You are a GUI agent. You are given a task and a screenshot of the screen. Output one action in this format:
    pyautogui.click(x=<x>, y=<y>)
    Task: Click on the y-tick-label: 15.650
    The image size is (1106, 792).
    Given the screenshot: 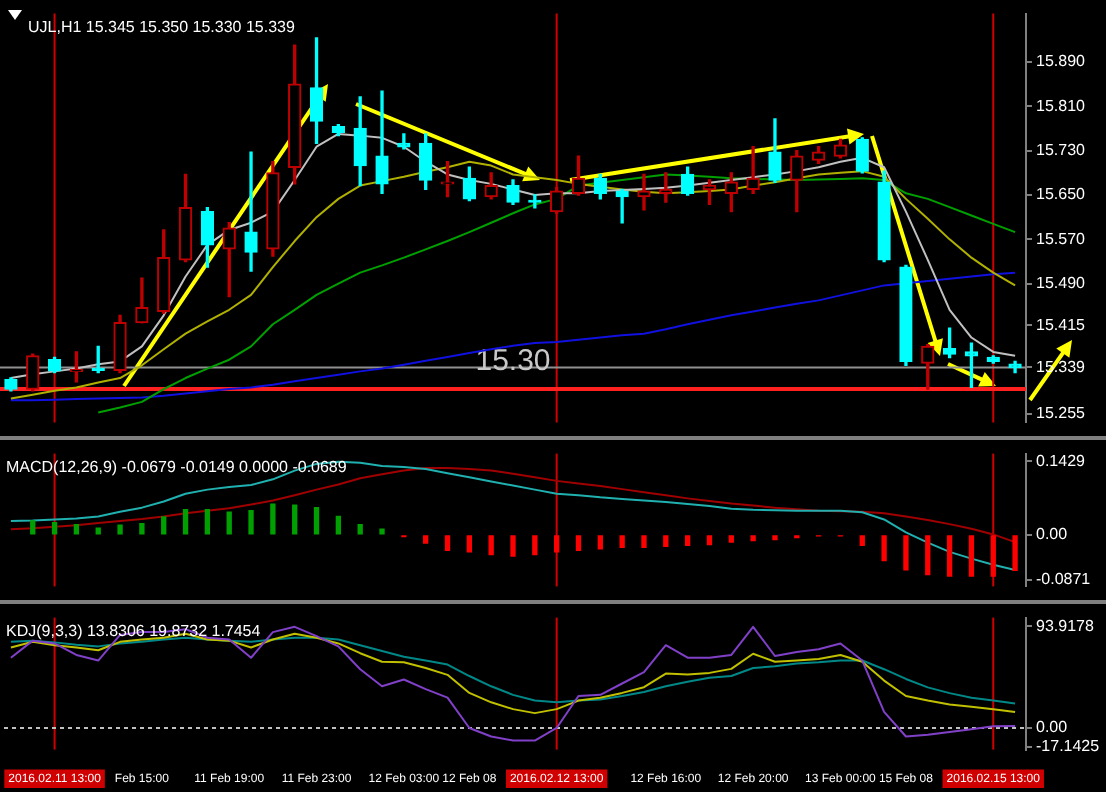 What is the action you would take?
    pyautogui.click(x=1061, y=194)
    